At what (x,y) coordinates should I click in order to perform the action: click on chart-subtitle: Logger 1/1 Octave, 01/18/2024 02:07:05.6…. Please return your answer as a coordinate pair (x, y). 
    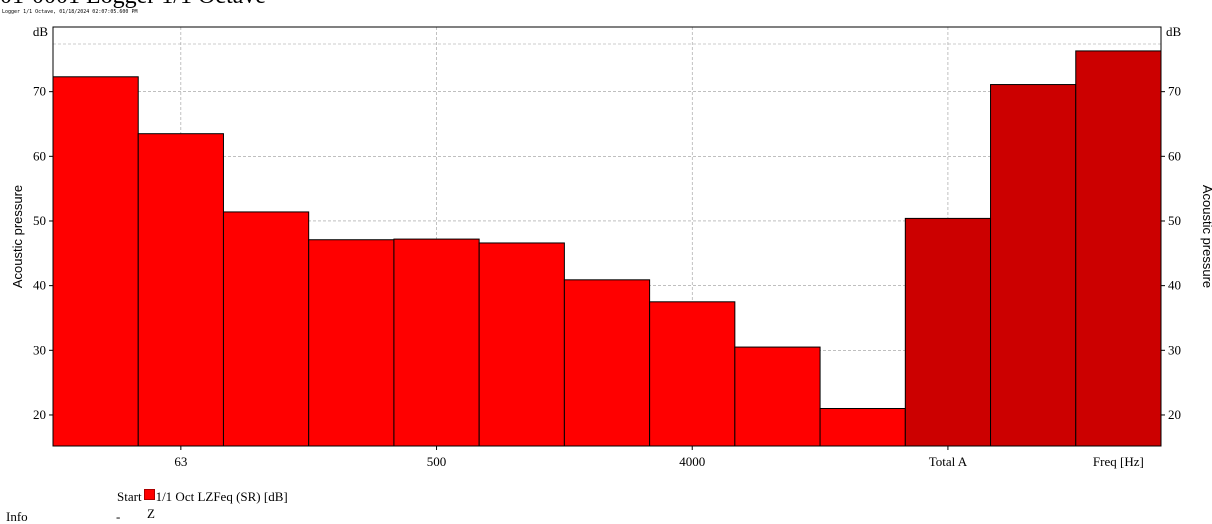
    Looking at the image, I should click on (70, 12).